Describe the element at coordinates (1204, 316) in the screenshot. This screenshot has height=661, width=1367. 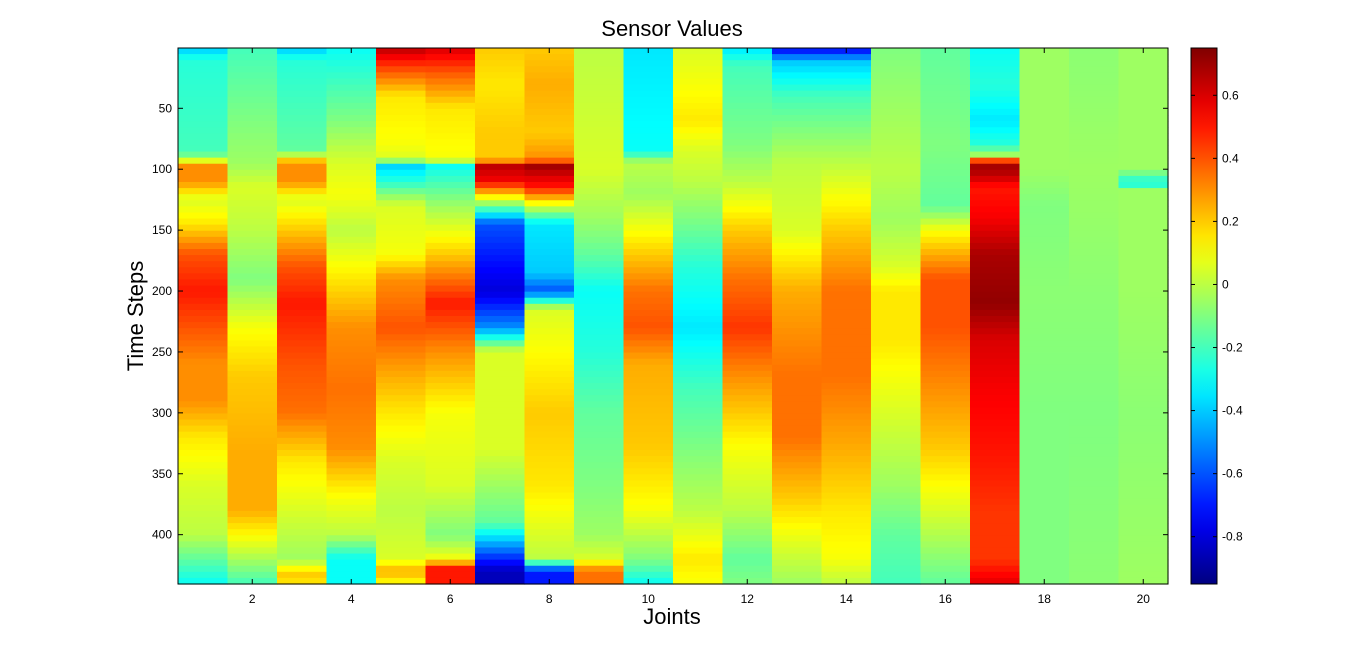
I see `colorbar` at that location.